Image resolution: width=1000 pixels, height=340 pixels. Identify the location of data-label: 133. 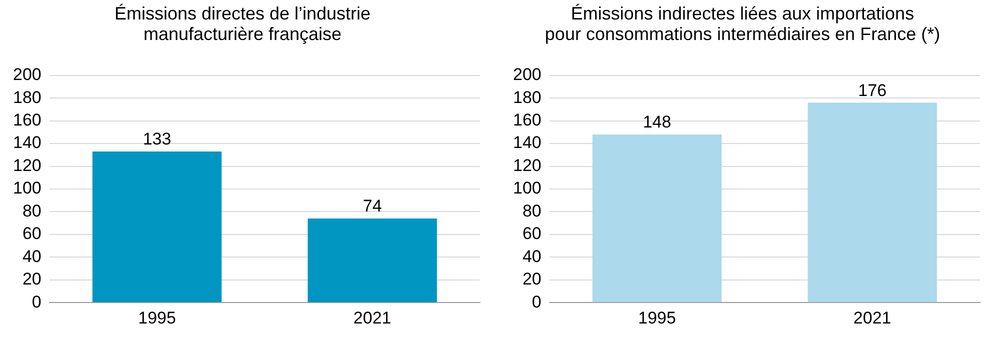
(157, 139).